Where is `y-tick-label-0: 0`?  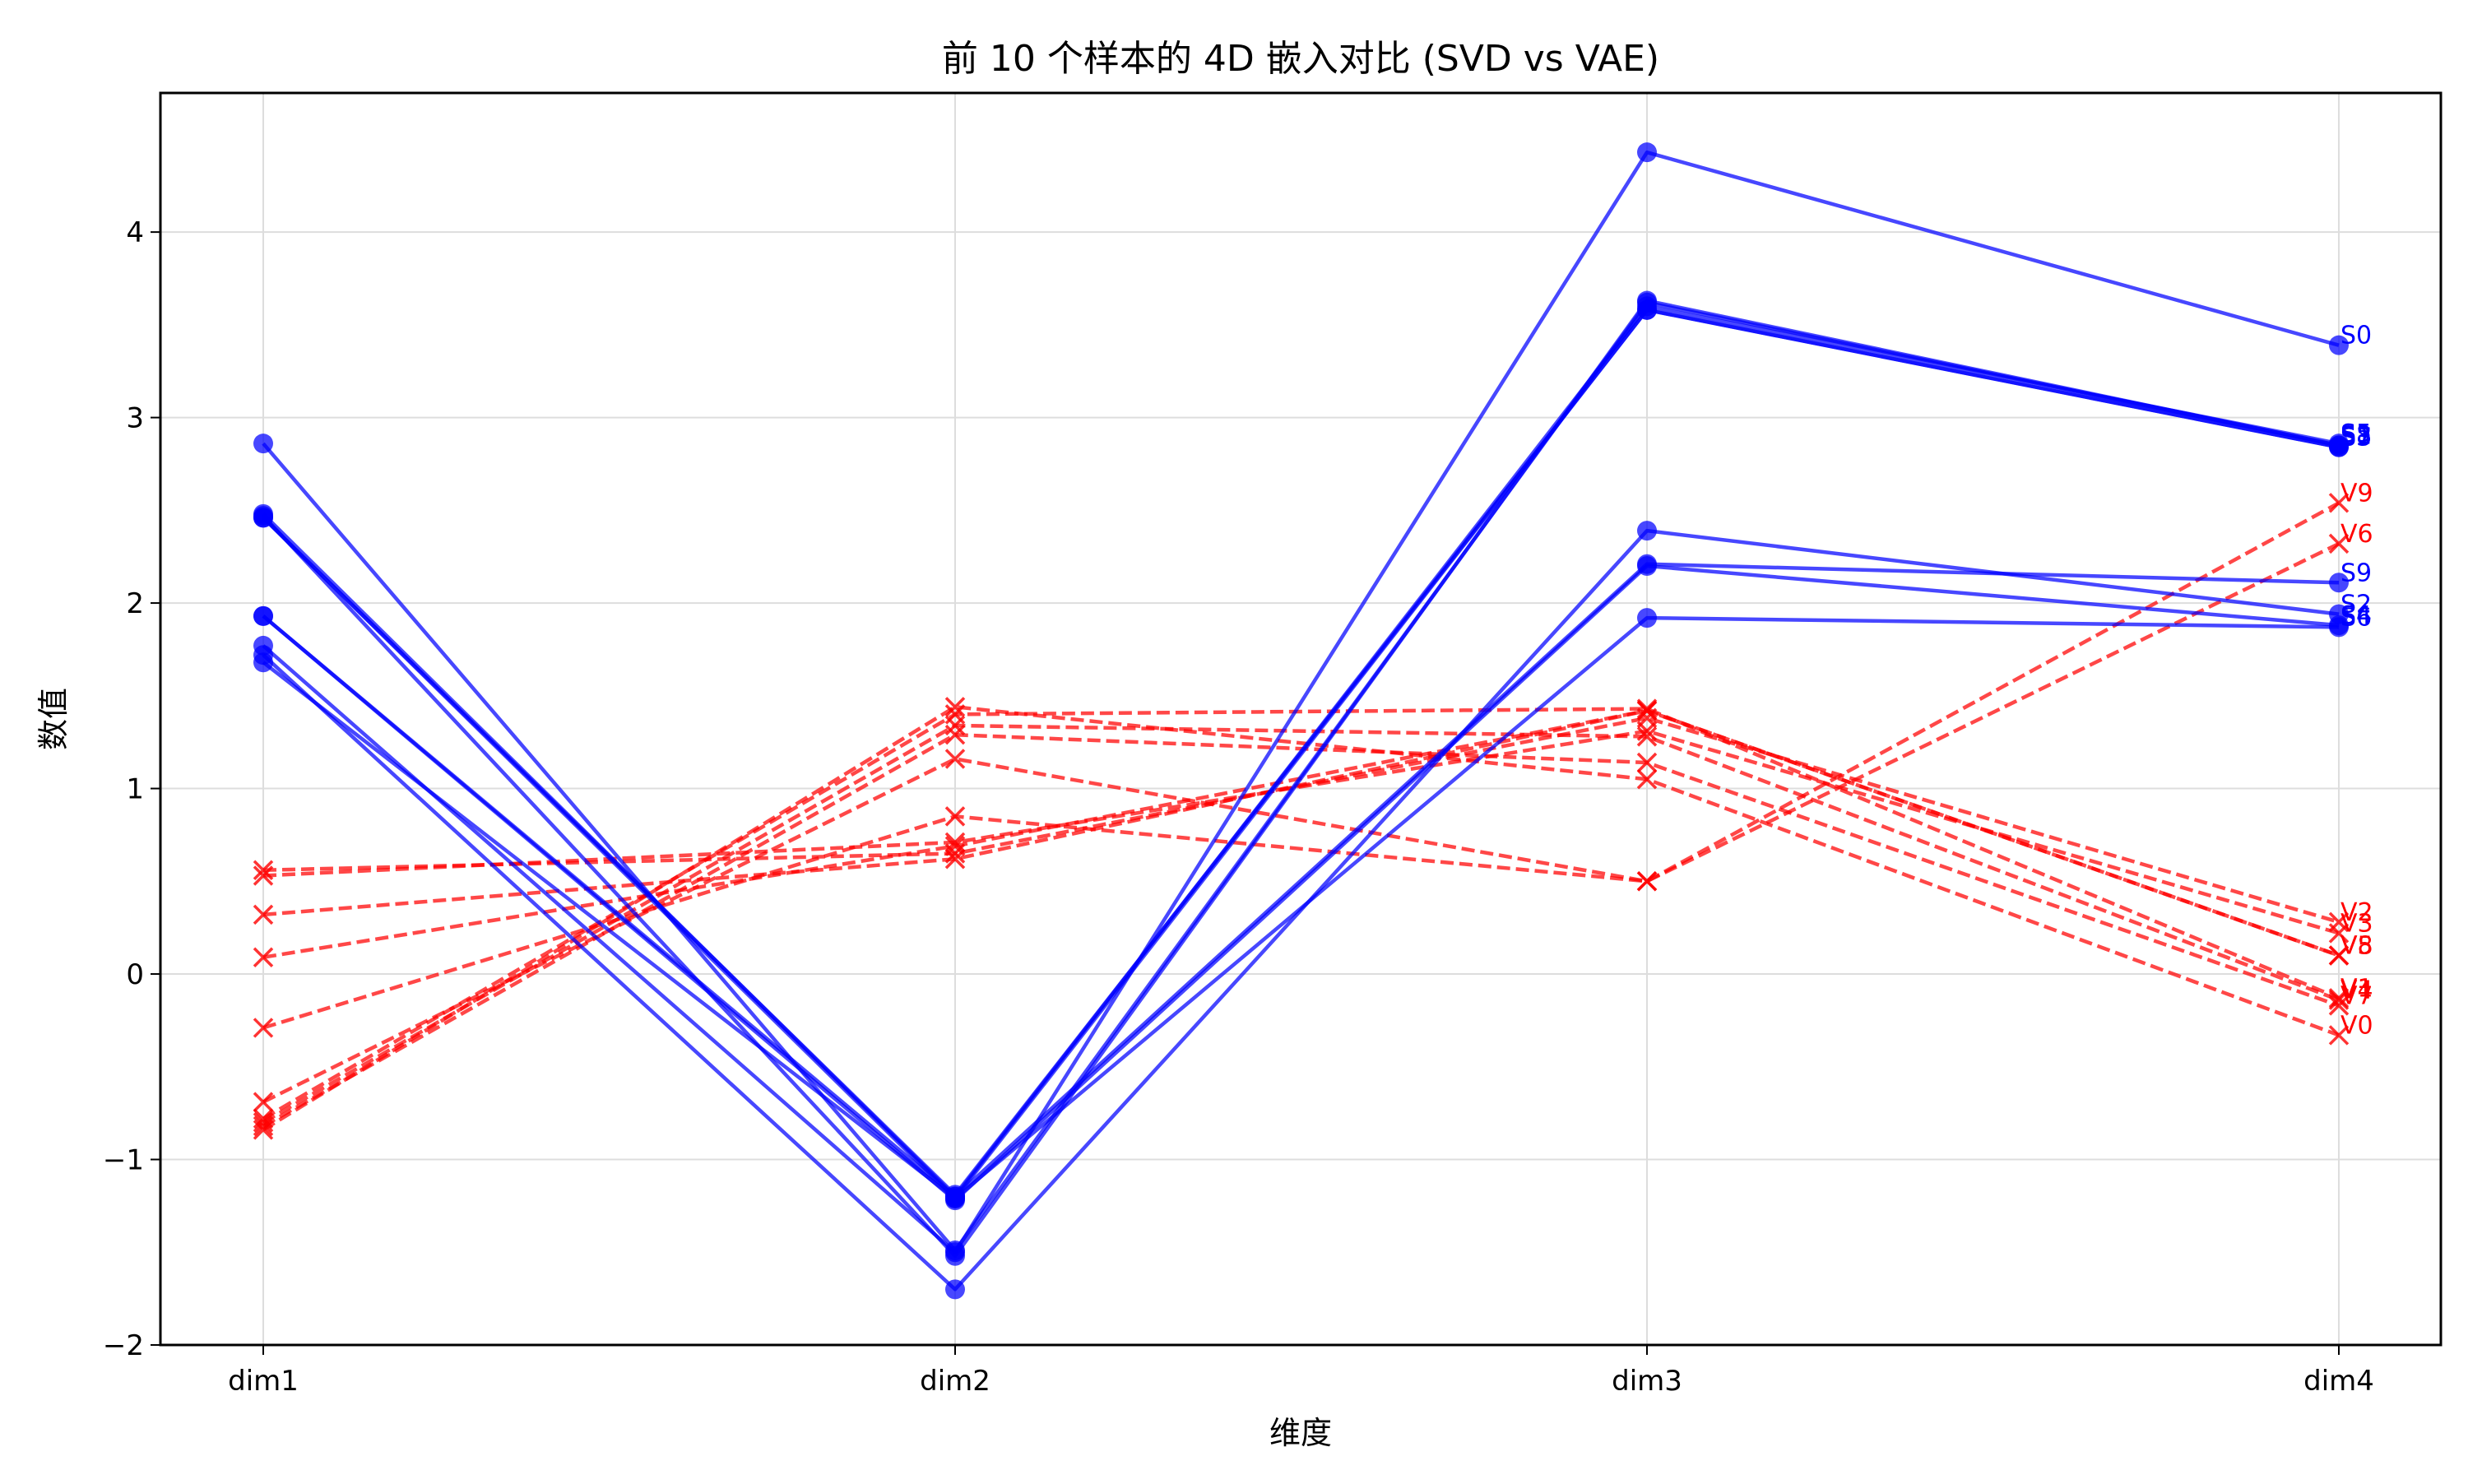 y-tick-label-0: 0 is located at coordinates (135, 974).